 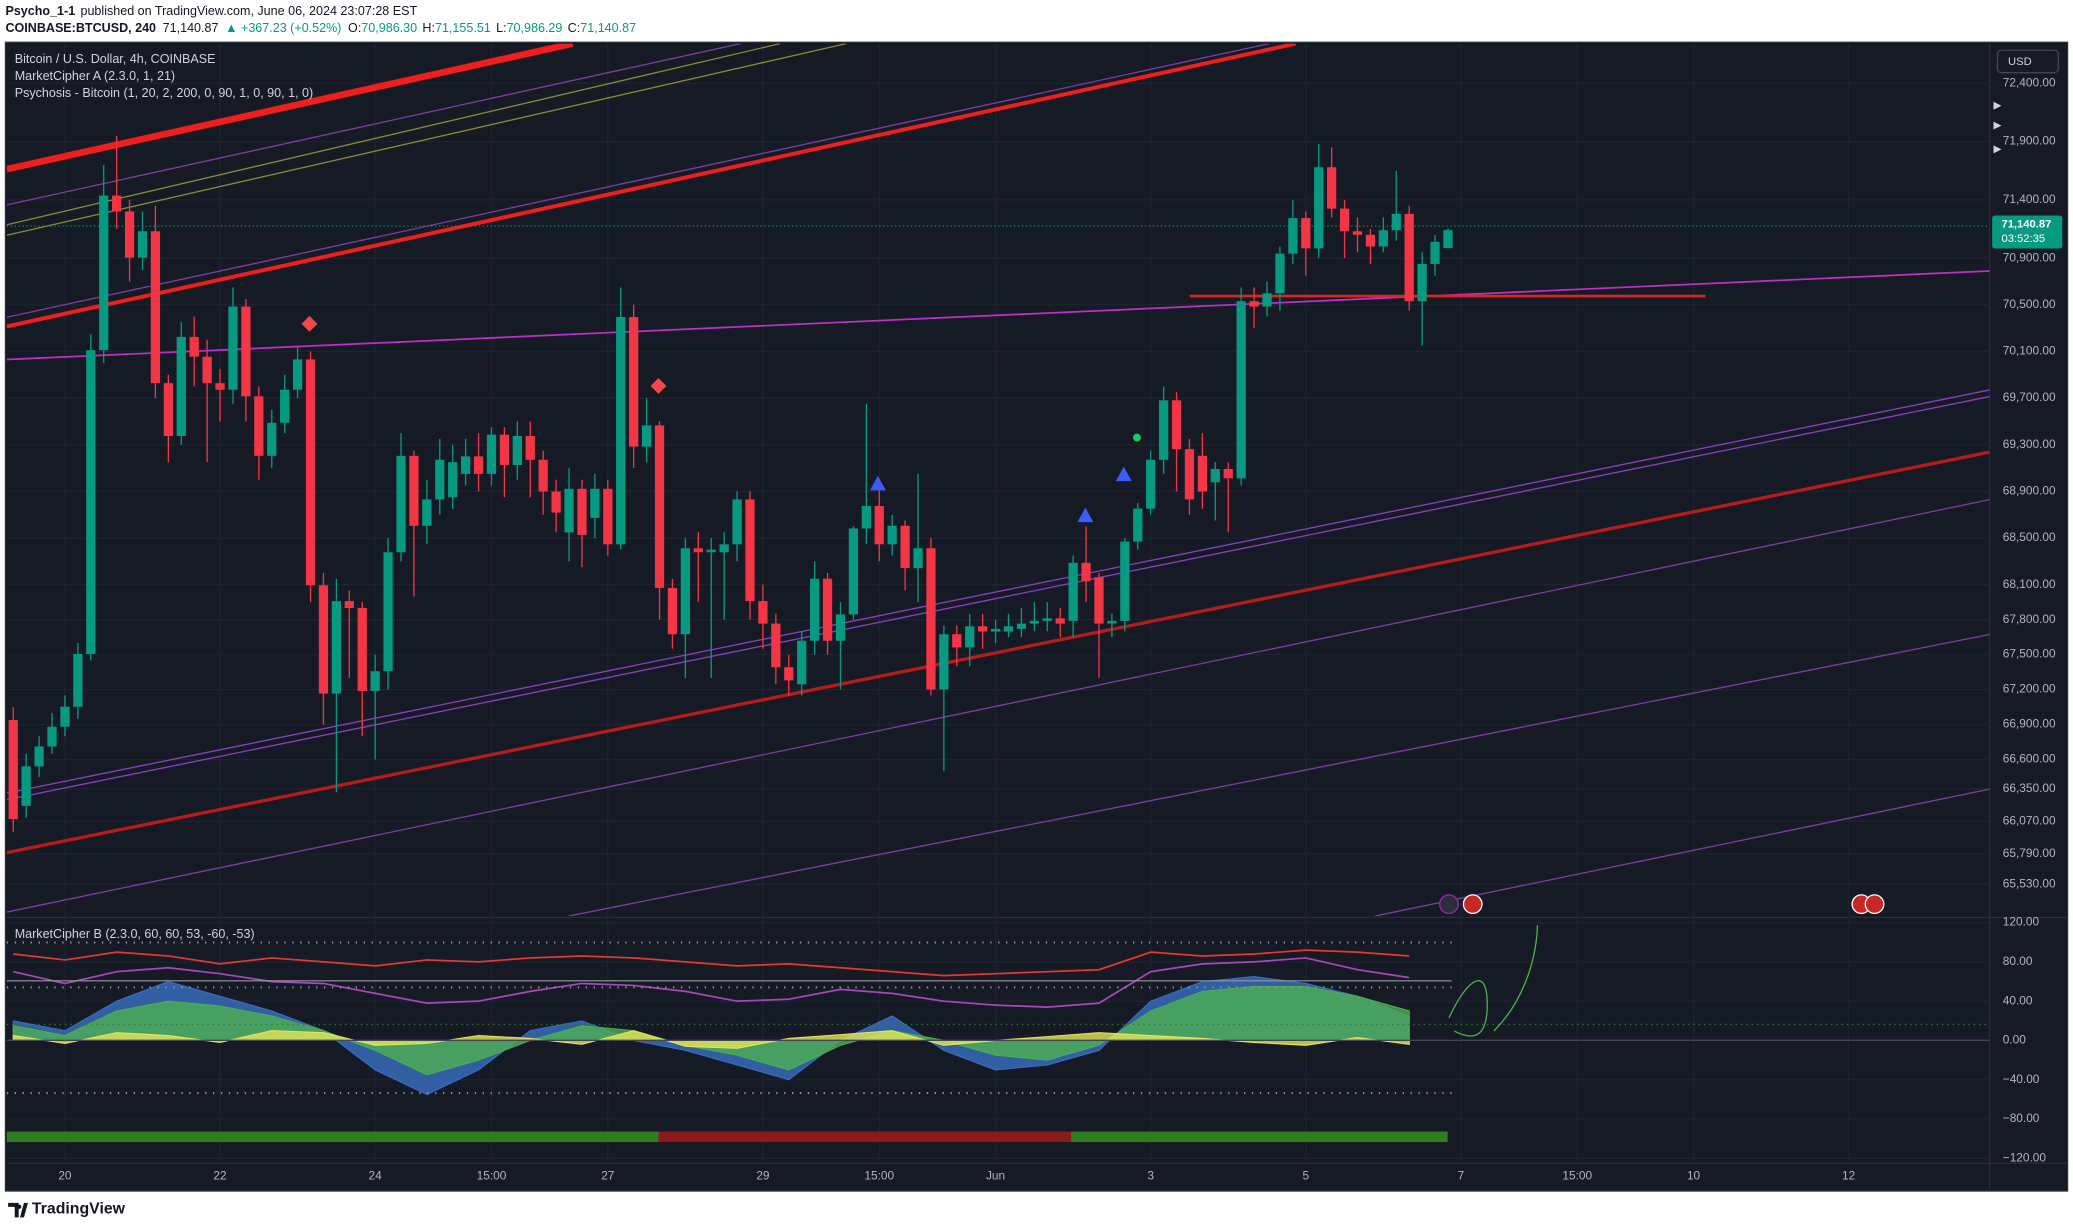 I want to click on logo-mark, so click(x=18, y=1210).